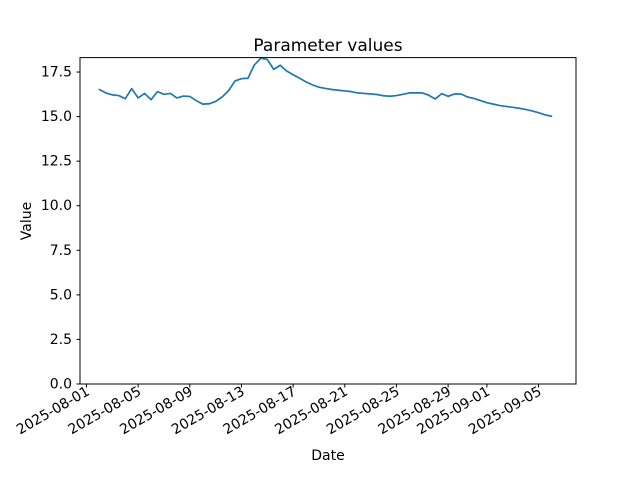  What do you see at coordinates (61, 295) in the screenshot?
I see `y-tick-label: 5.0` at bounding box center [61, 295].